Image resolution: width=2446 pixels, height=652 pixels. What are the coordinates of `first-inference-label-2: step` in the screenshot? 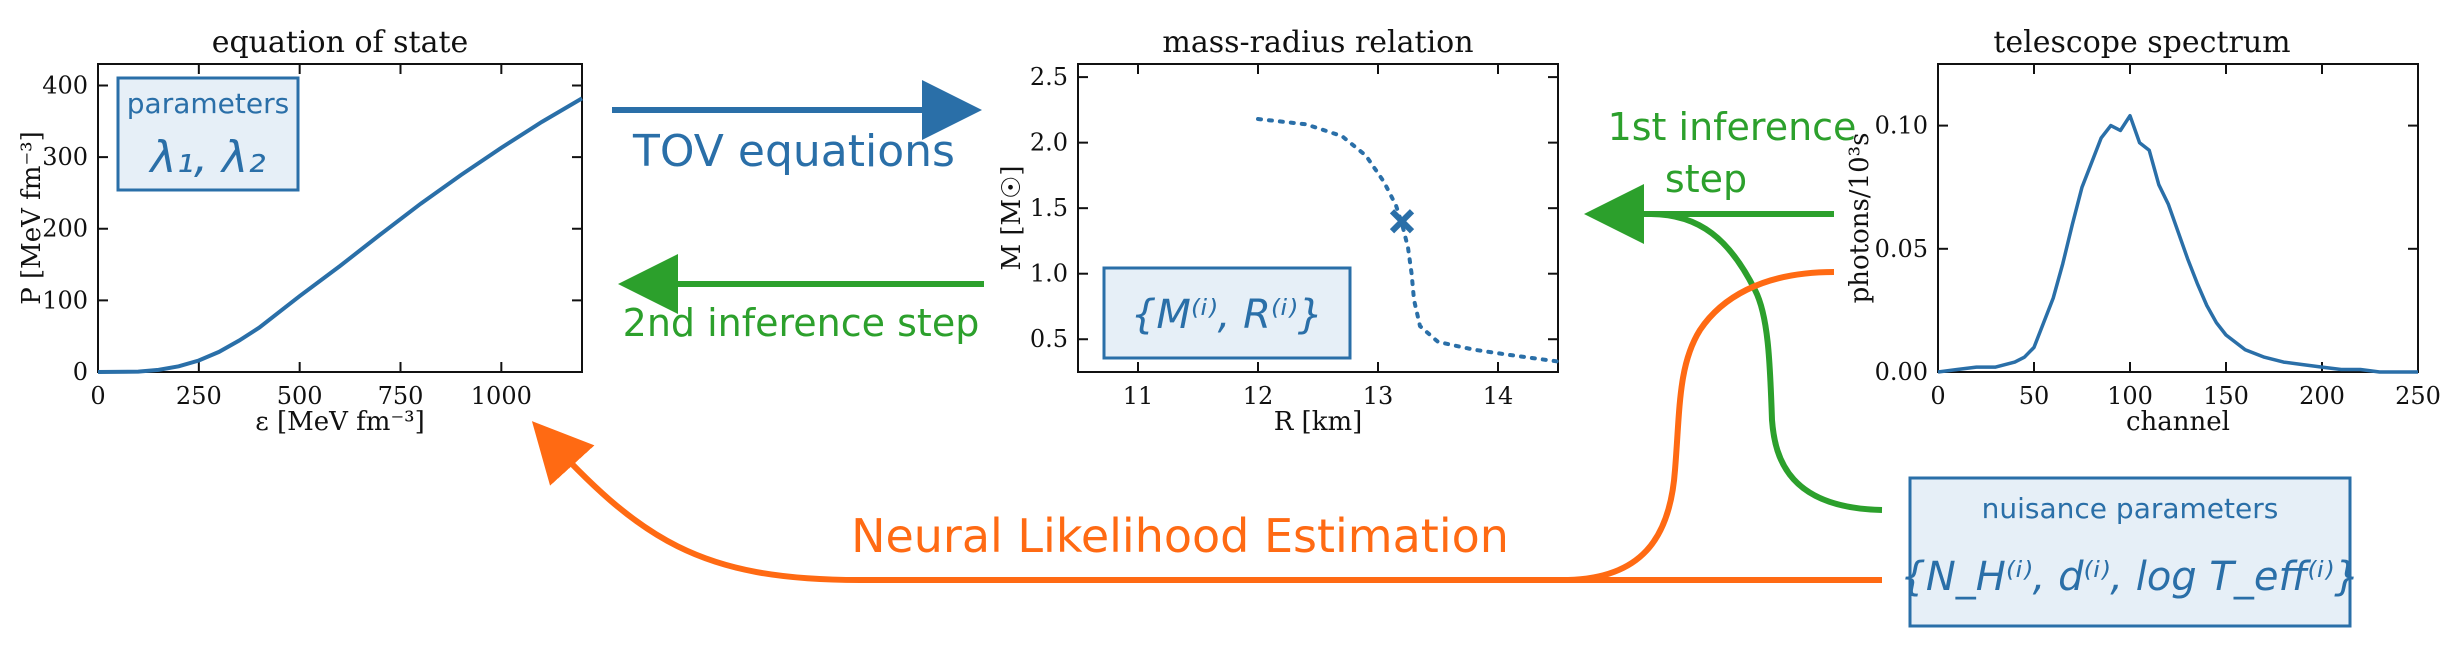 It's located at (1706, 179).